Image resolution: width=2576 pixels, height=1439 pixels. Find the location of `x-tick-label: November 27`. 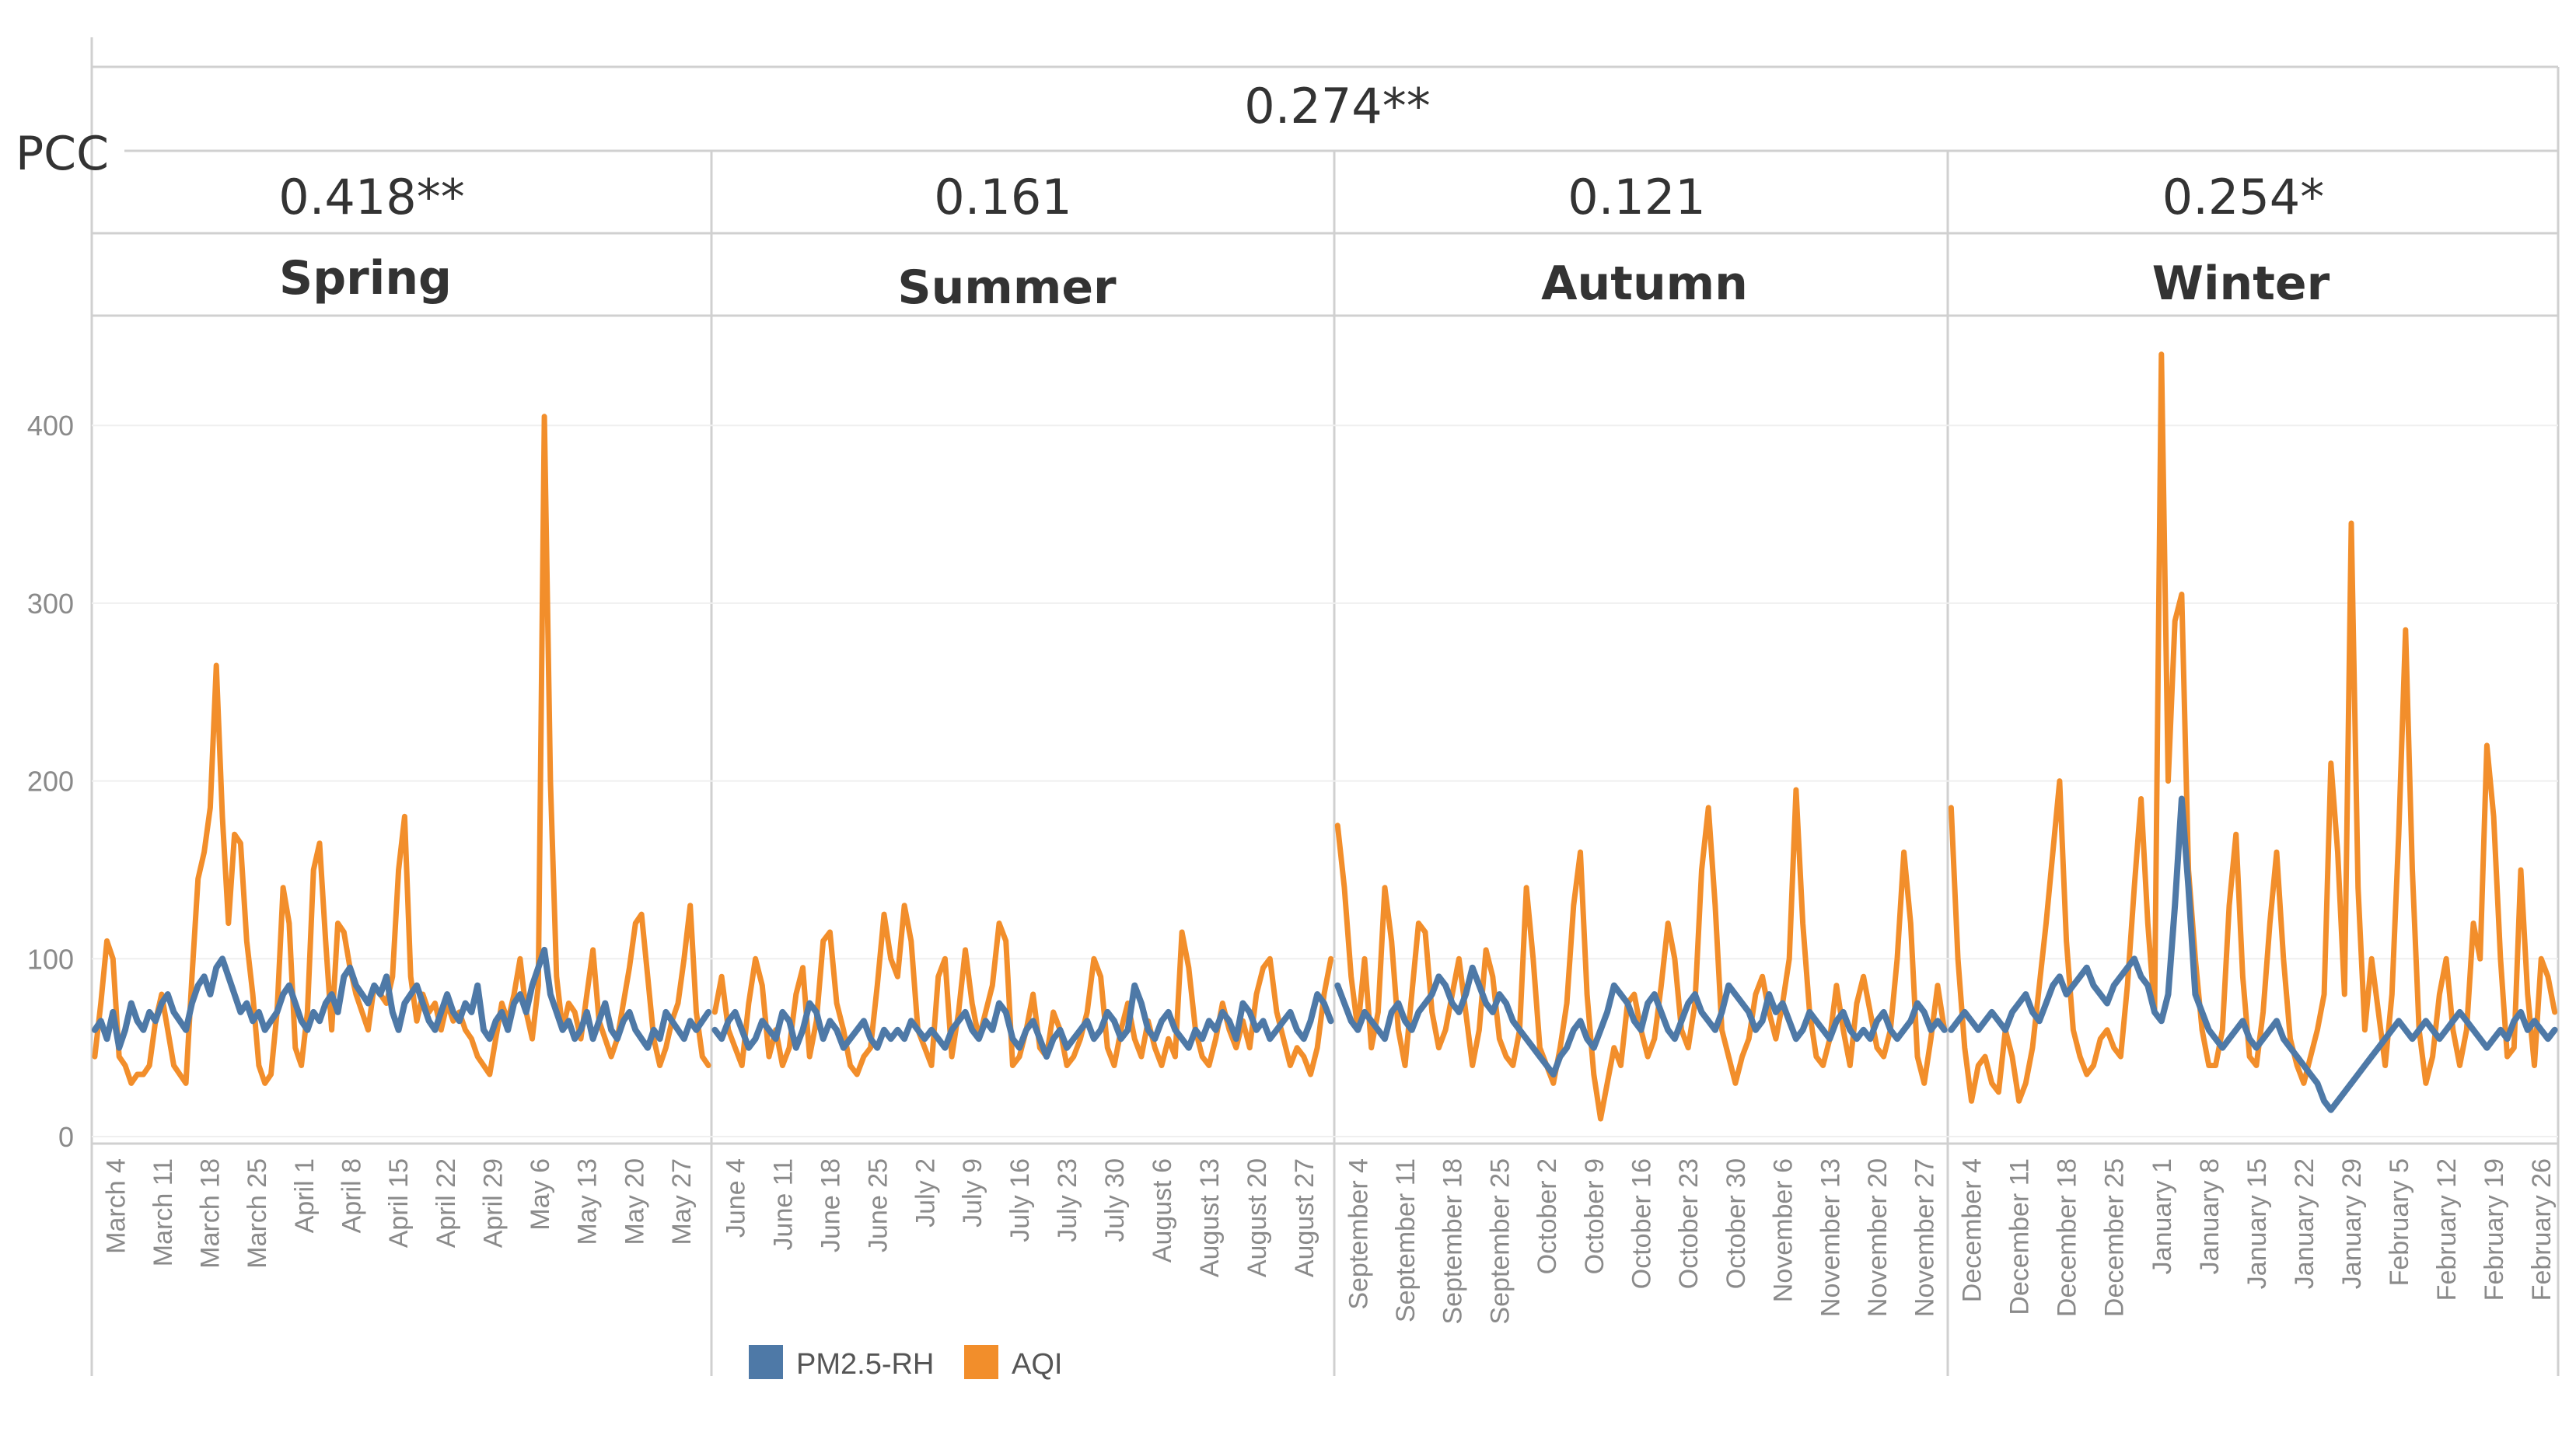

x-tick-label: November 27 is located at coordinates (1925, 1237).